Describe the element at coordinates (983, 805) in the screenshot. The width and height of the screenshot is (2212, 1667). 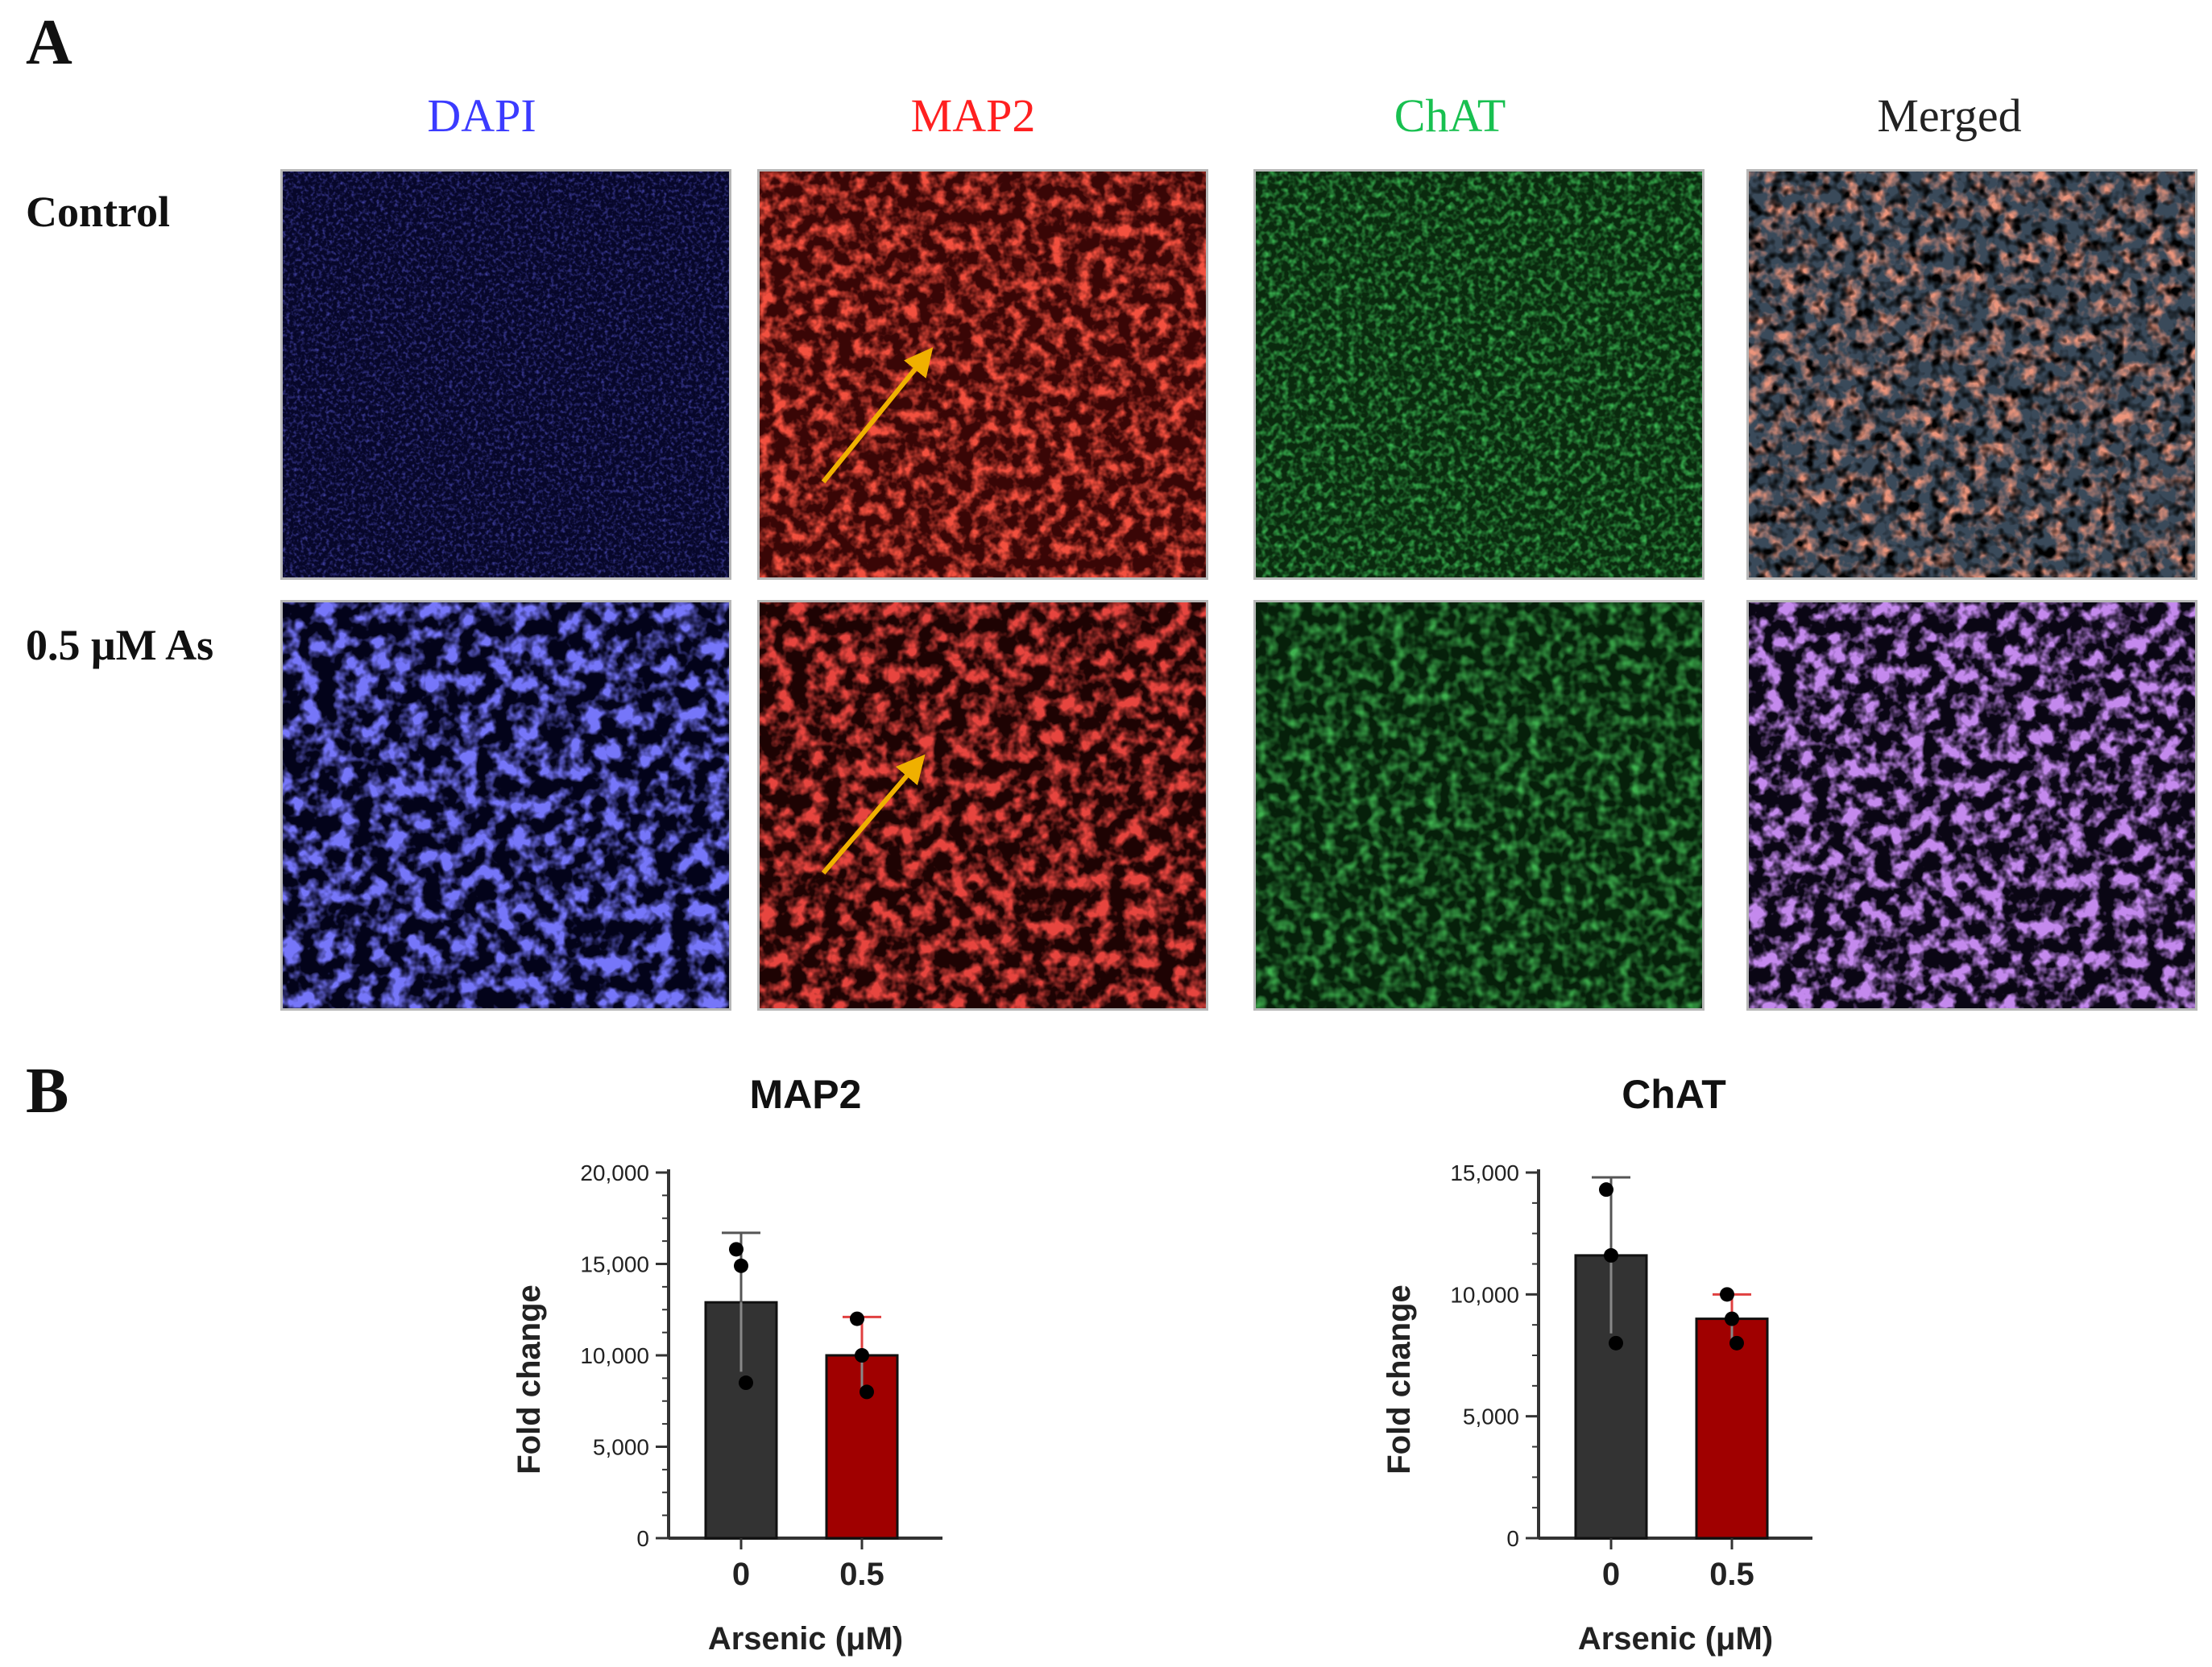
I see `micrograph-arsenic-map2` at that location.